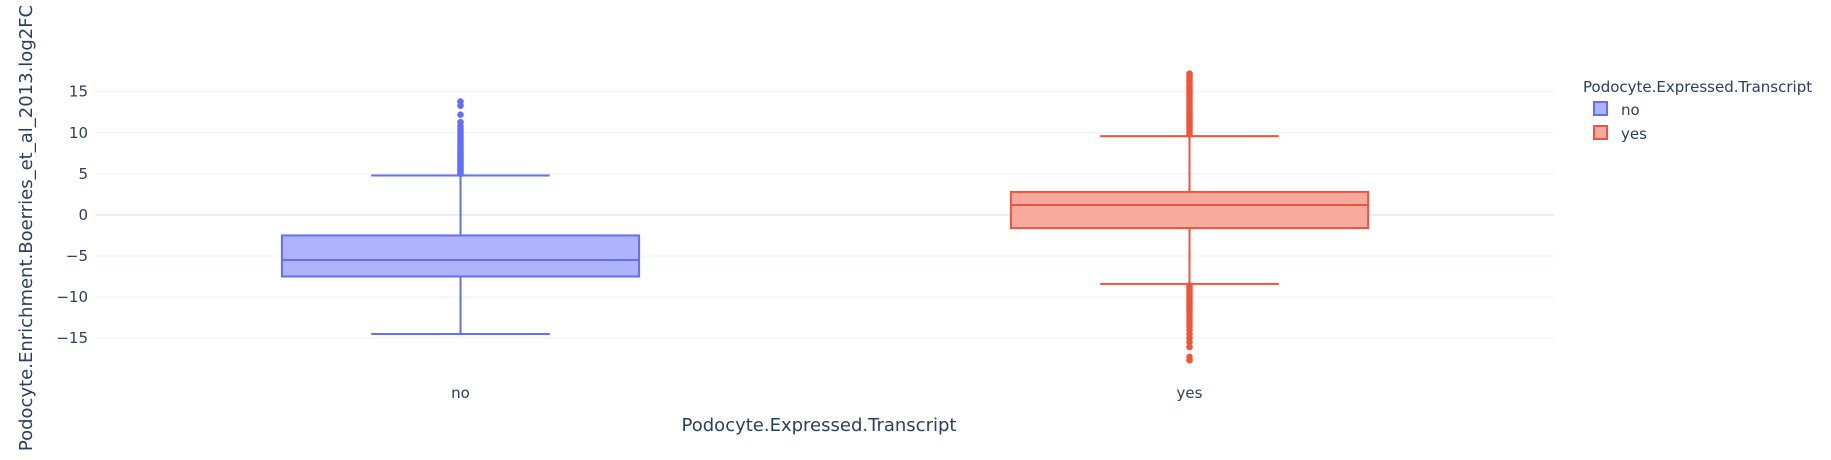 The height and width of the screenshot is (460, 1831). What do you see at coordinates (83, 215) in the screenshot?
I see `y-tick-label: 0` at bounding box center [83, 215].